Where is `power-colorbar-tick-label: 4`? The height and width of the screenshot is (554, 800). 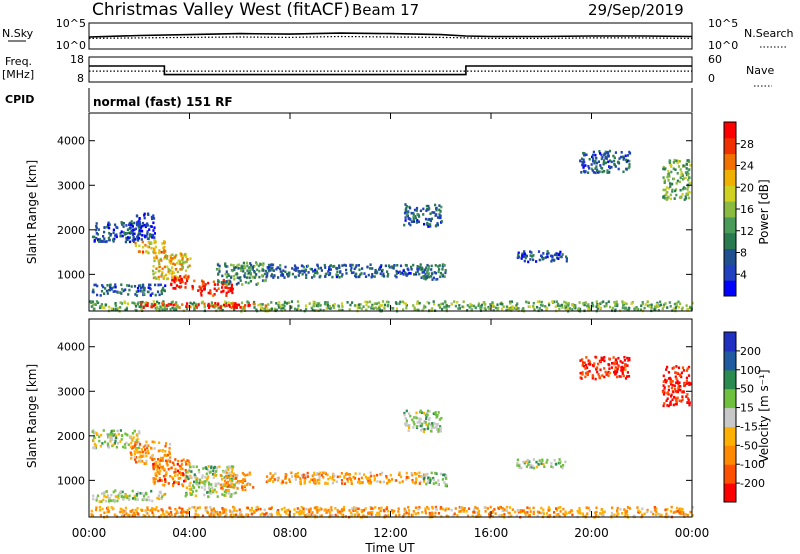
power-colorbar-tick-label: 4 is located at coordinates (743, 274).